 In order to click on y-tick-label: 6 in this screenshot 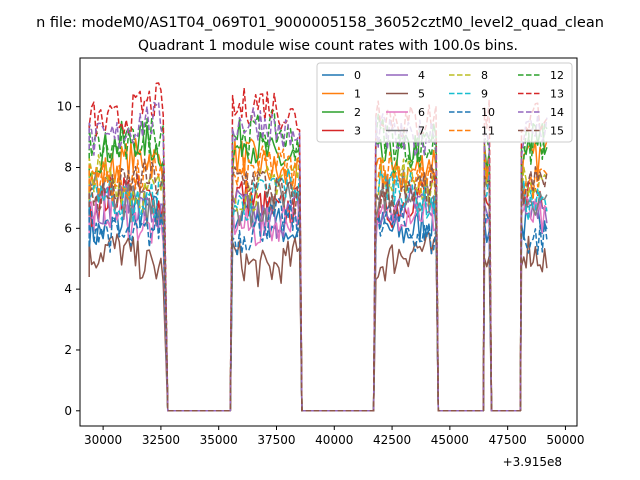, I will do `click(68, 228)`.